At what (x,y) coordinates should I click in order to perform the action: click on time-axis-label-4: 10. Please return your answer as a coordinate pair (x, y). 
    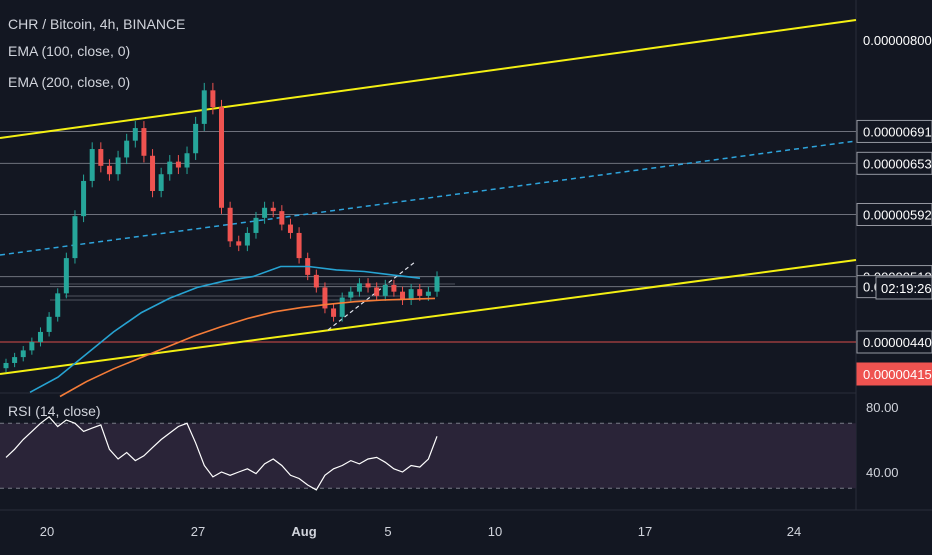
    Looking at the image, I should click on (495, 531).